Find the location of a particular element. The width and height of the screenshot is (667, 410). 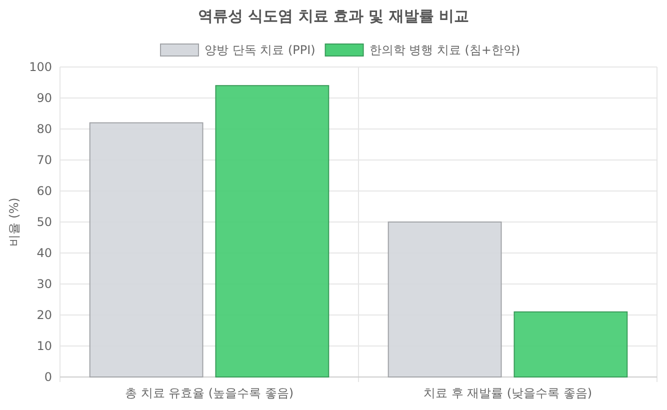

x-tick-label: 치료 후 재발률 (낮을수록 좋음) is located at coordinates (507, 393).